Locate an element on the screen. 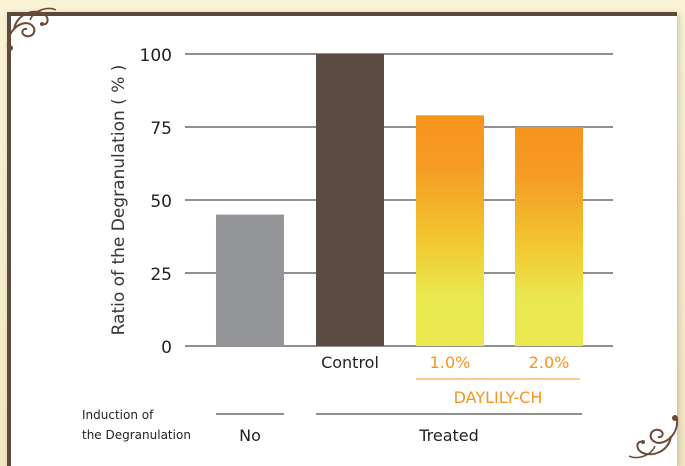 Image resolution: width=685 pixels, height=466 pixels. y-tick-label-0: 0 is located at coordinates (166, 348).